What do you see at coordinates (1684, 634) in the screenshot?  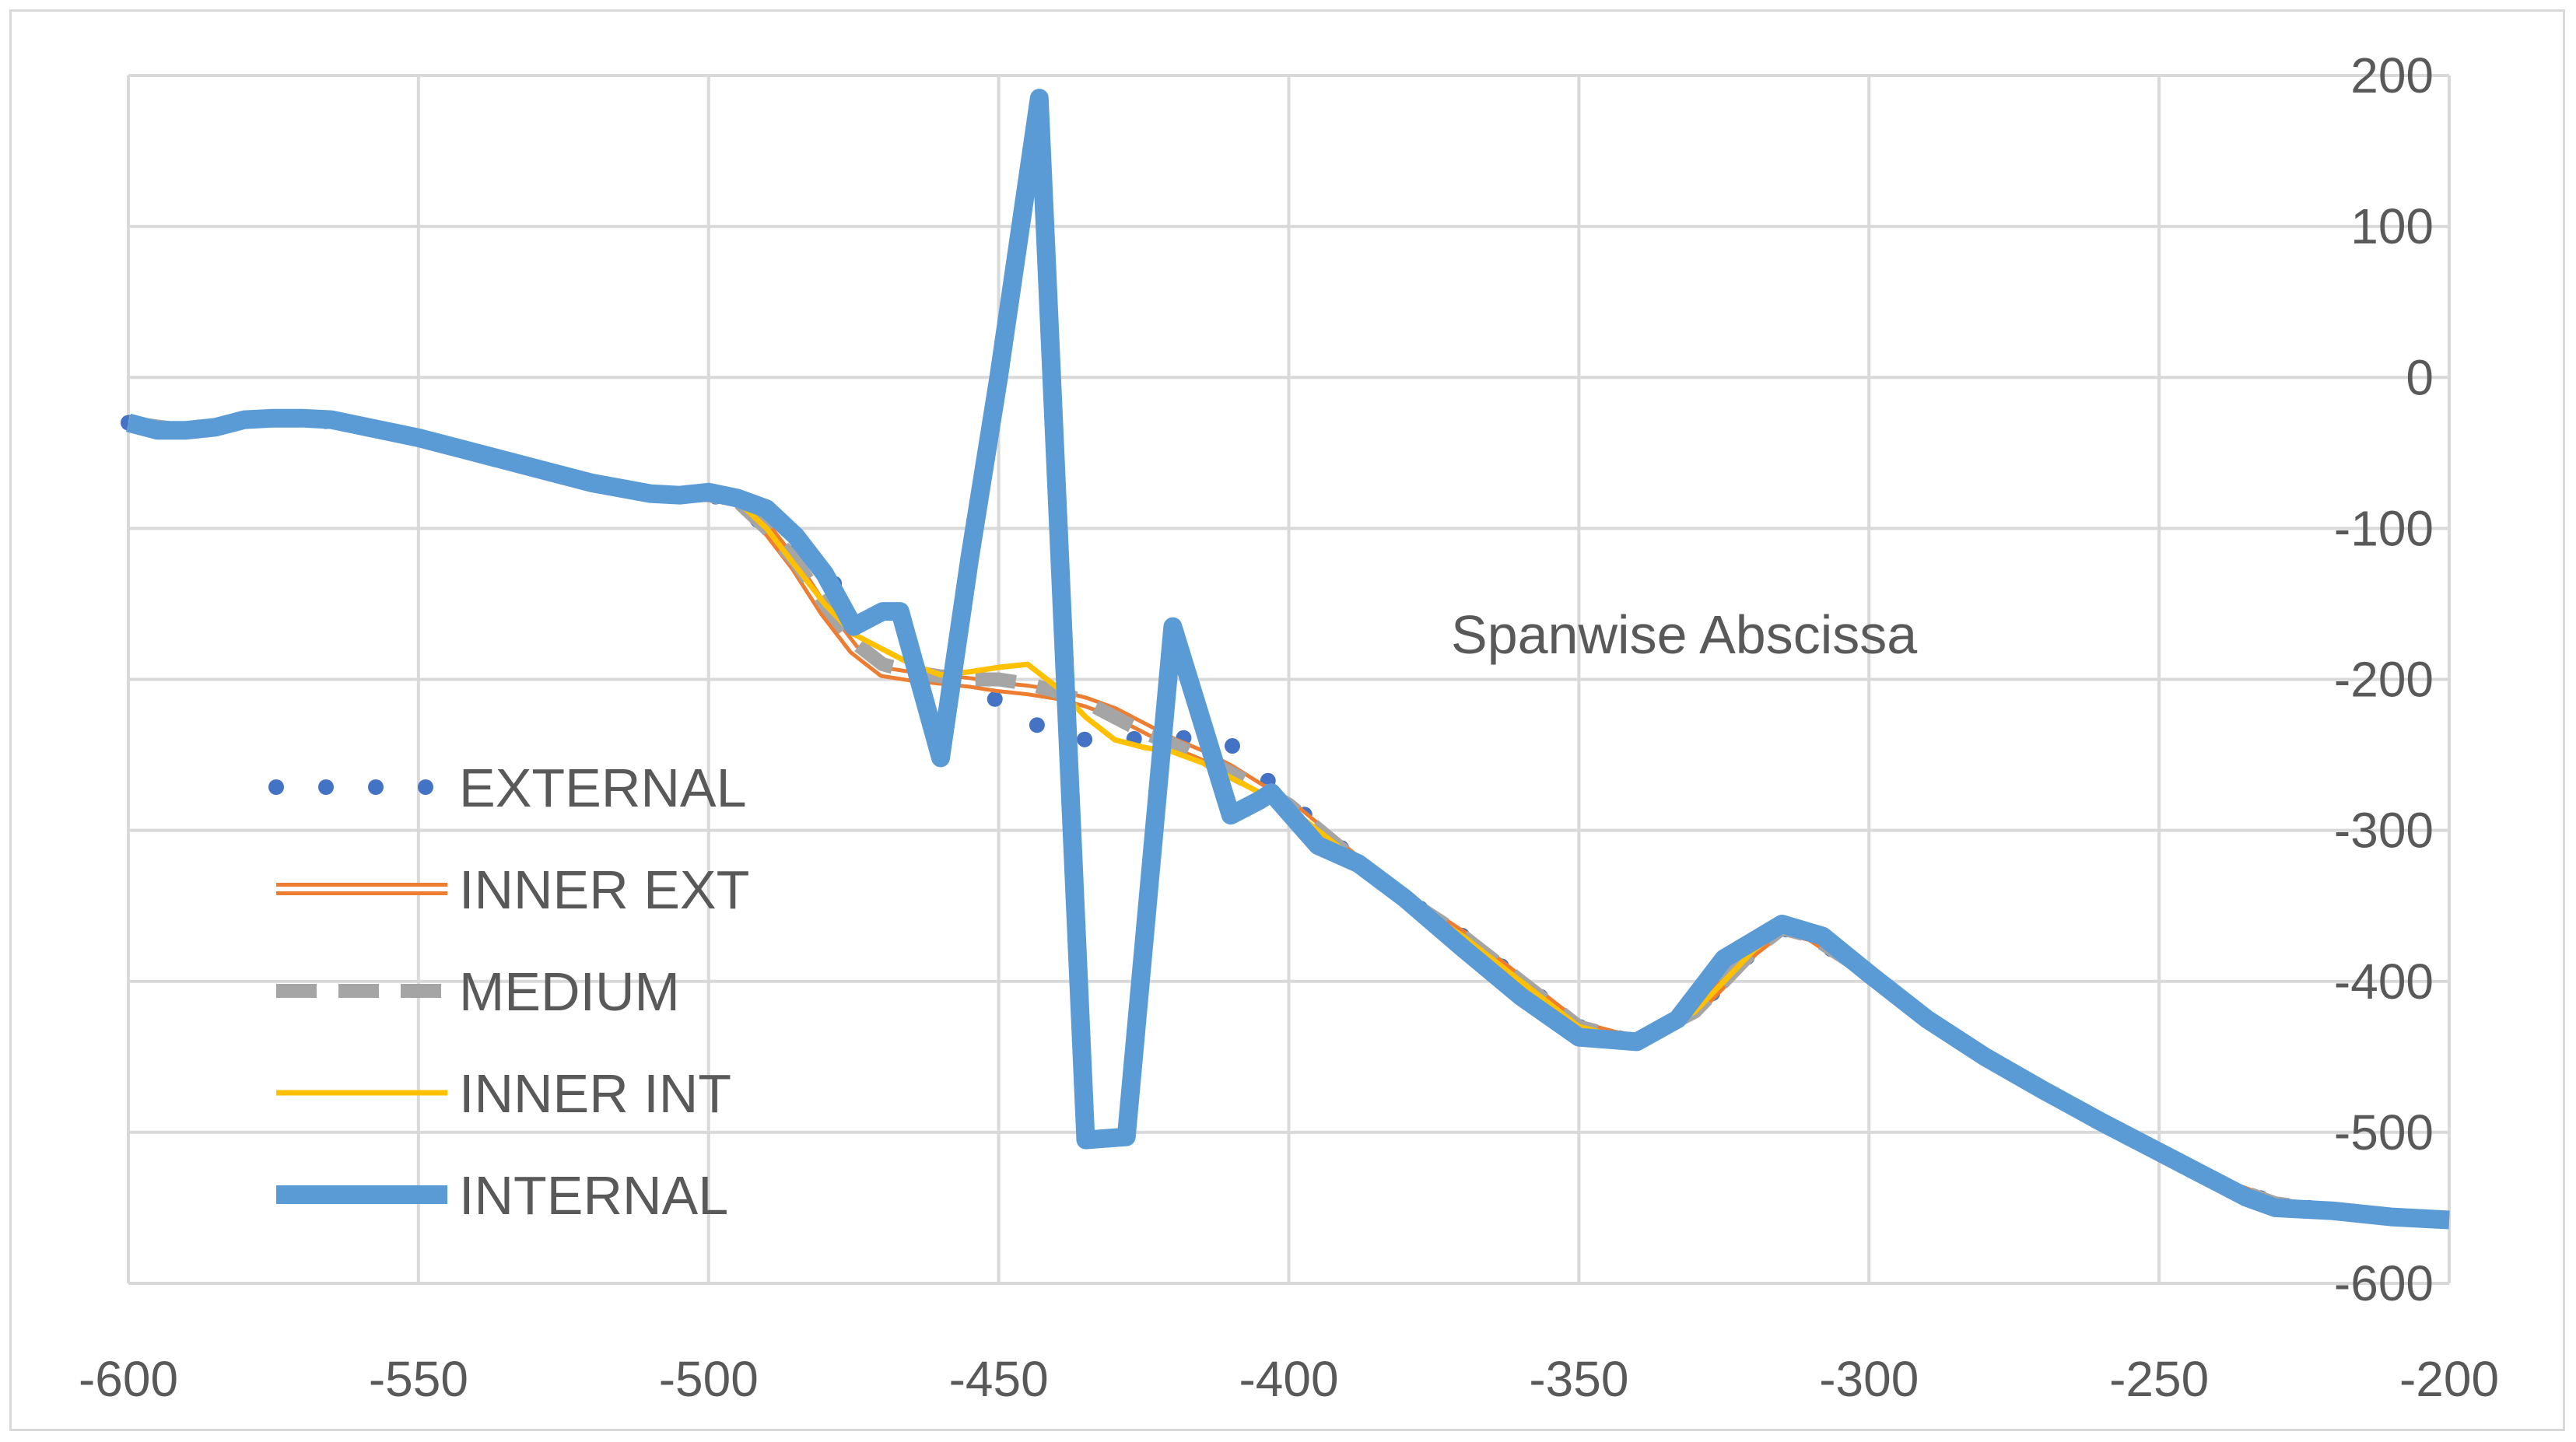 I see `chart-annotation: Spanwise Abscissa` at bounding box center [1684, 634].